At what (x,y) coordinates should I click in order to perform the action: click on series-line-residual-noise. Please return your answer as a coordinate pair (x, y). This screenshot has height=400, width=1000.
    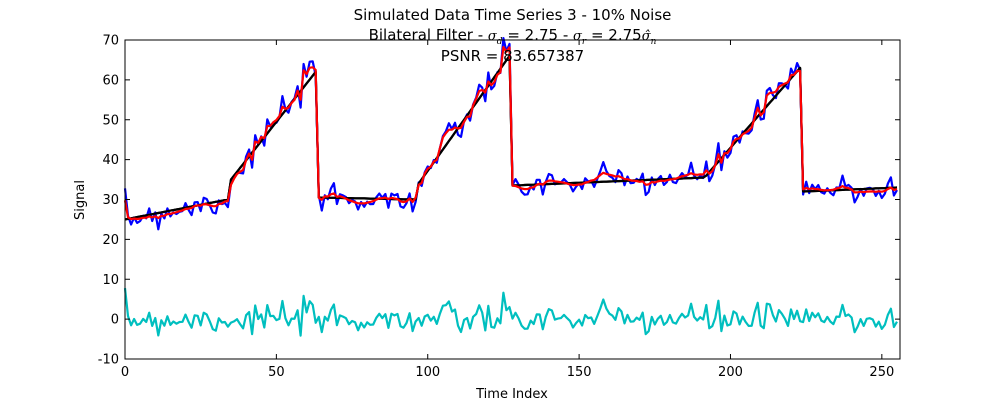
    Looking at the image, I should click on (510, 312).